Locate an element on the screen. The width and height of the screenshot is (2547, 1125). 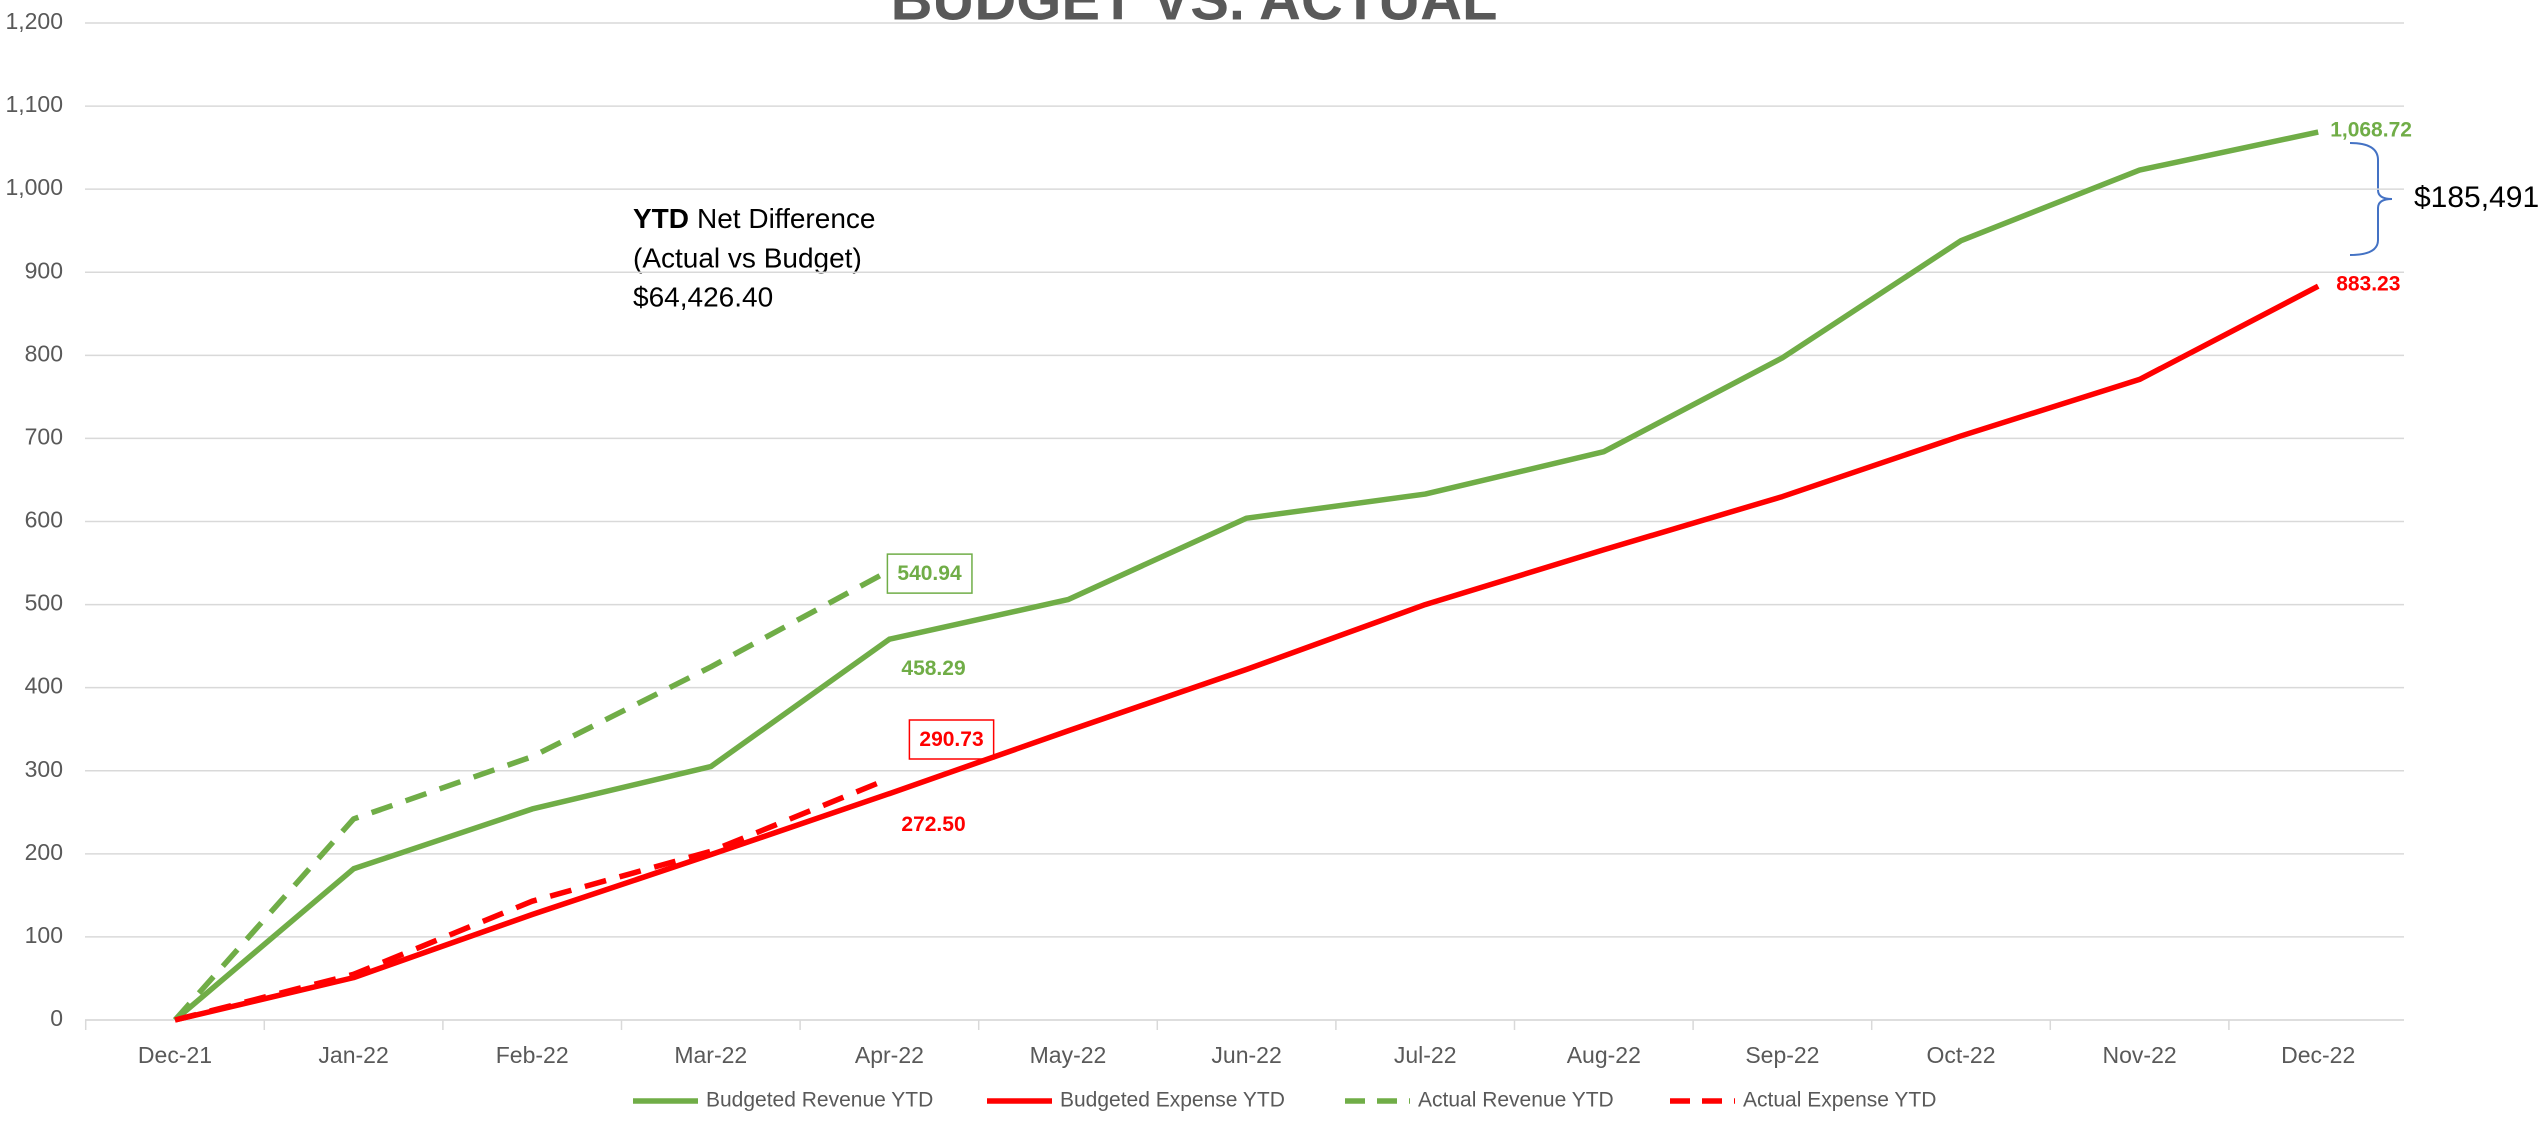
data-label: 272.50 is located at coordinates (933, 824).